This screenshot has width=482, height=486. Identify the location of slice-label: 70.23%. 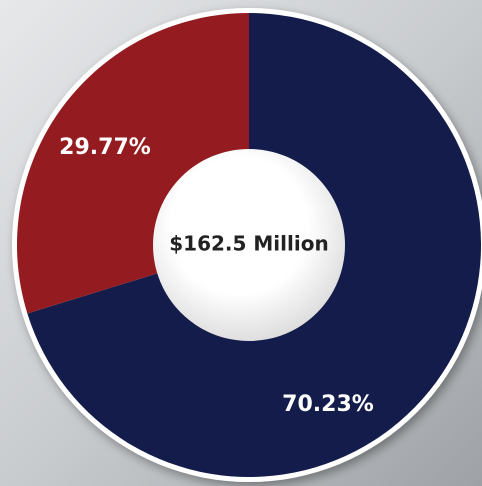
(328, 404).